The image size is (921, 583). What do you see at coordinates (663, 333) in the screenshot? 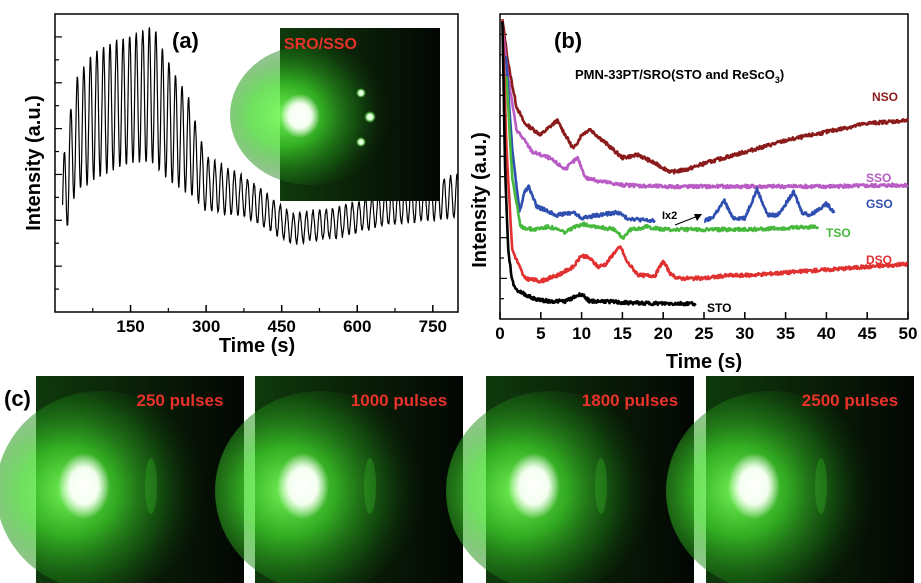
I see `x-tick-label: 20` at bounding box center [663, 333].